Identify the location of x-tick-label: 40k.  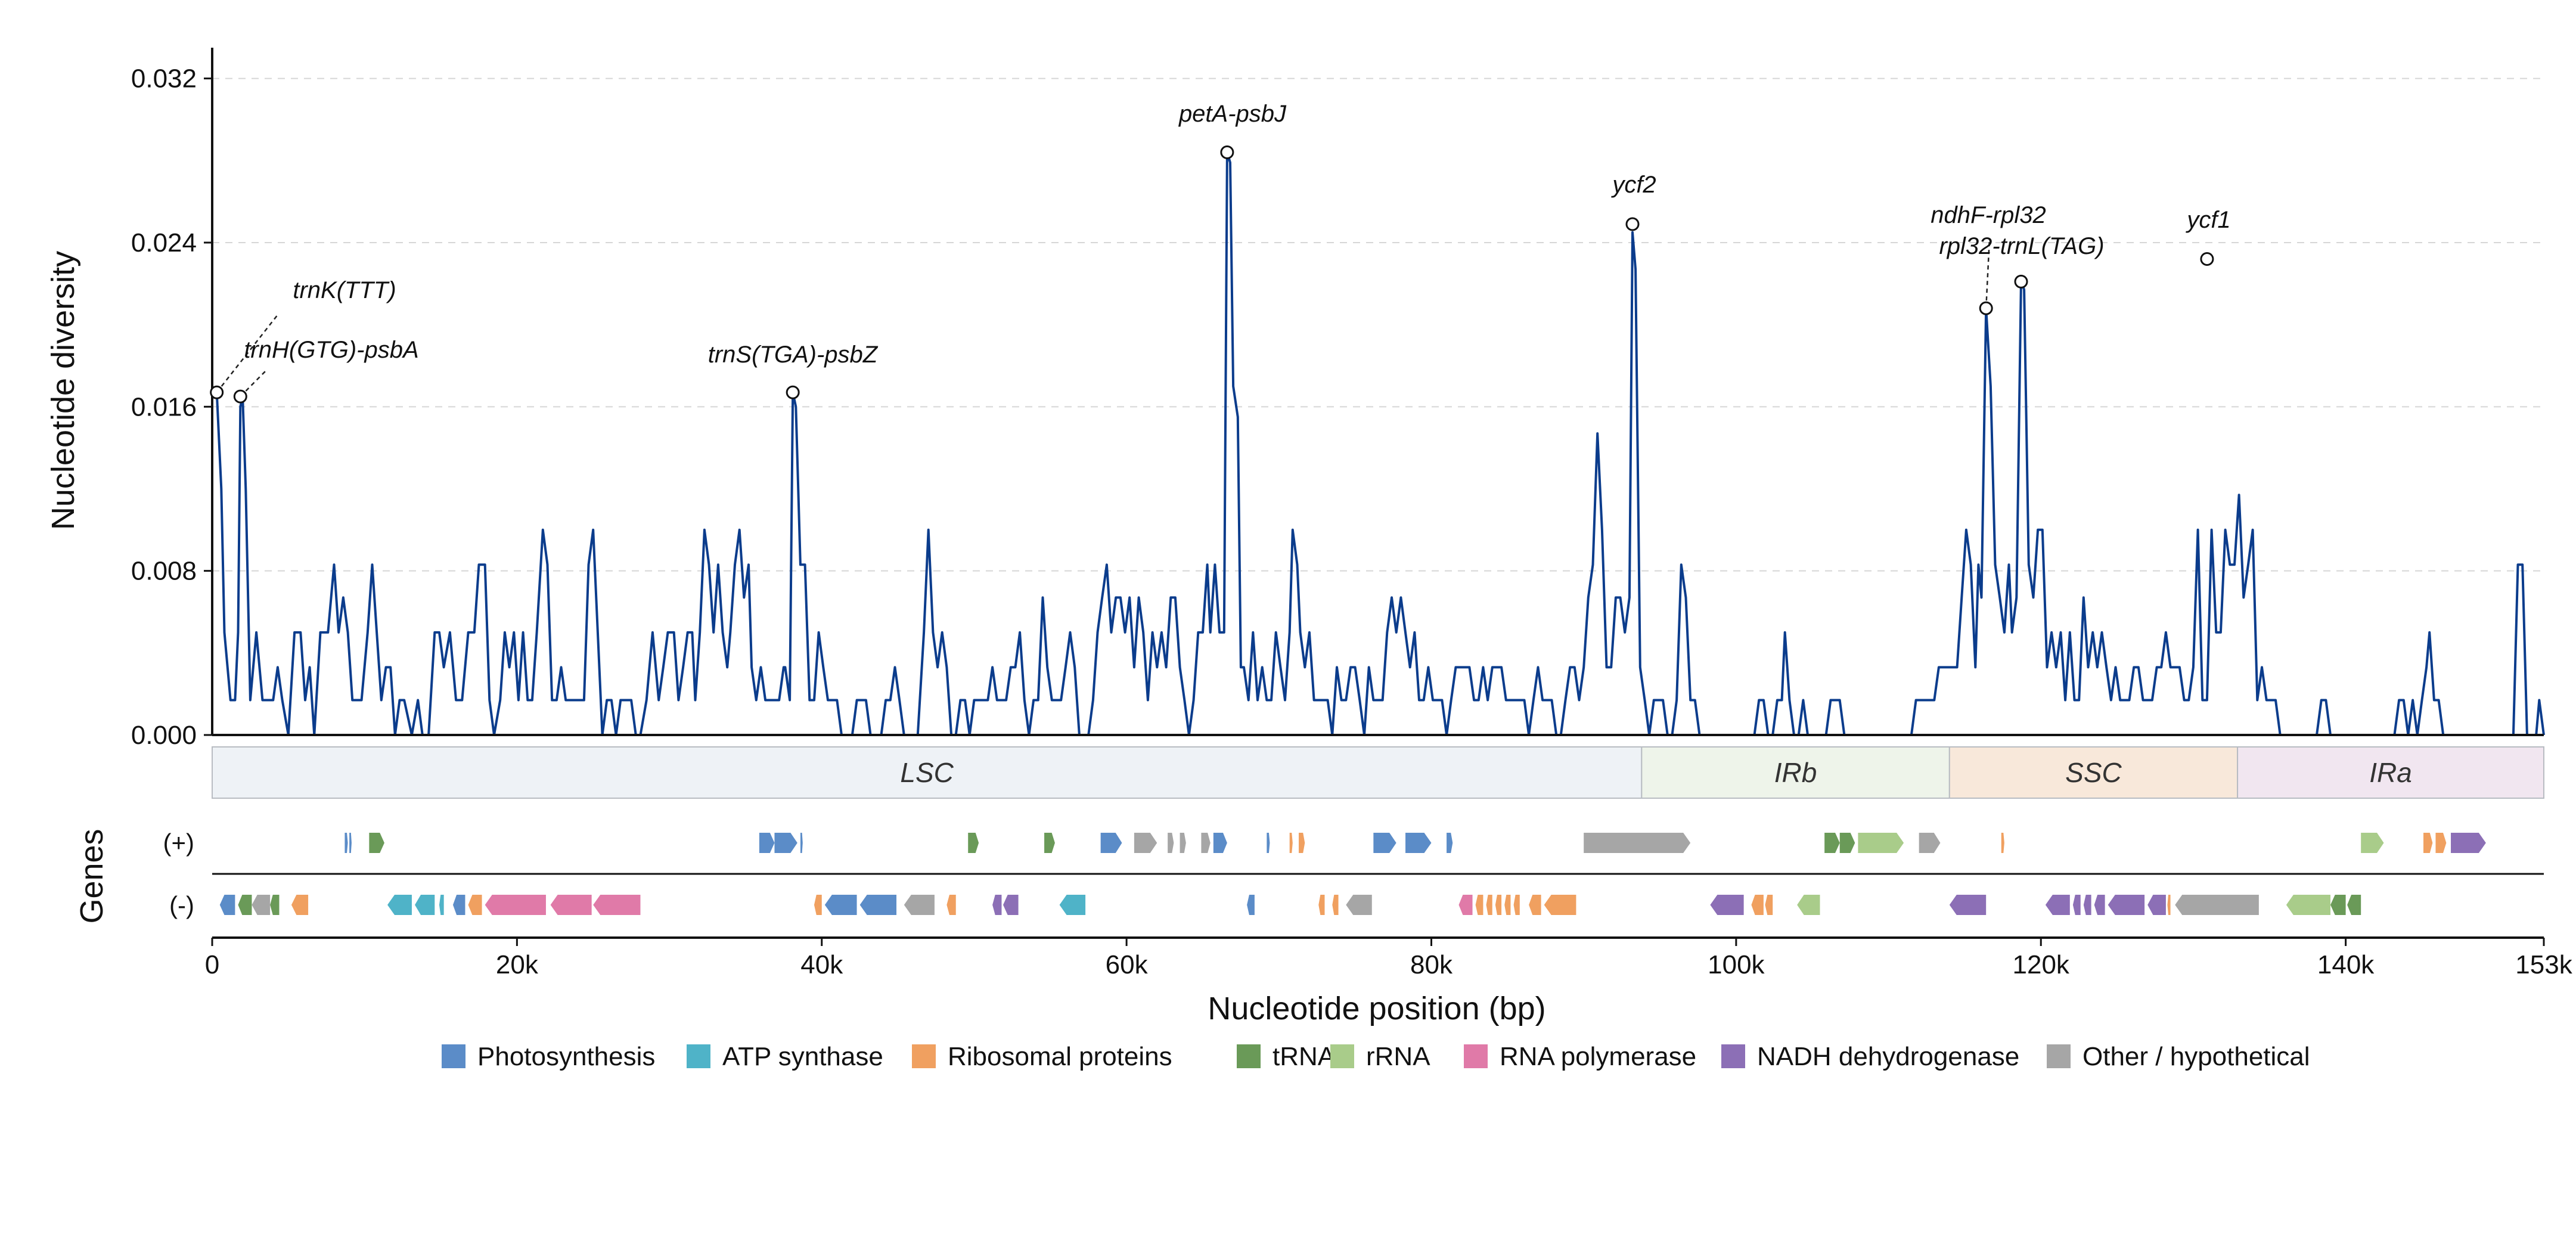
(822, 964).